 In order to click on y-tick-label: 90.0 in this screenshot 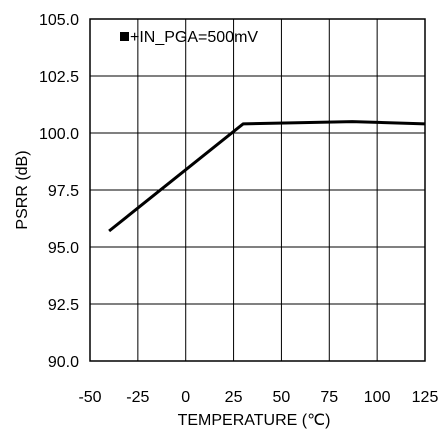, I will do `click(63, 362)`.